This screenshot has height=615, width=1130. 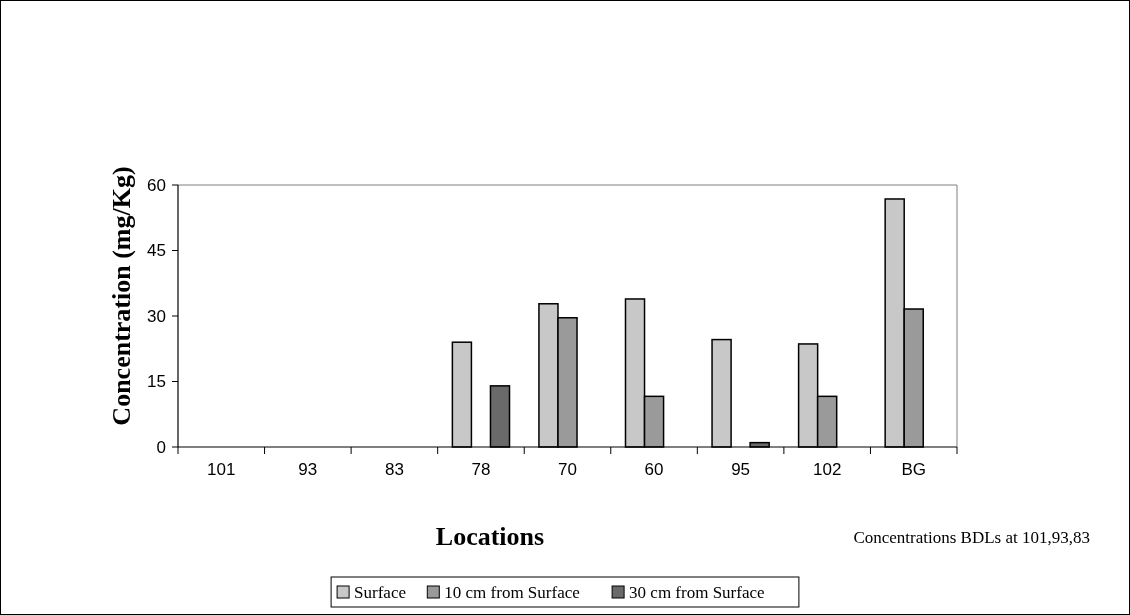 I want to click on y-tick-label: 15, so click(x=156, y=382).